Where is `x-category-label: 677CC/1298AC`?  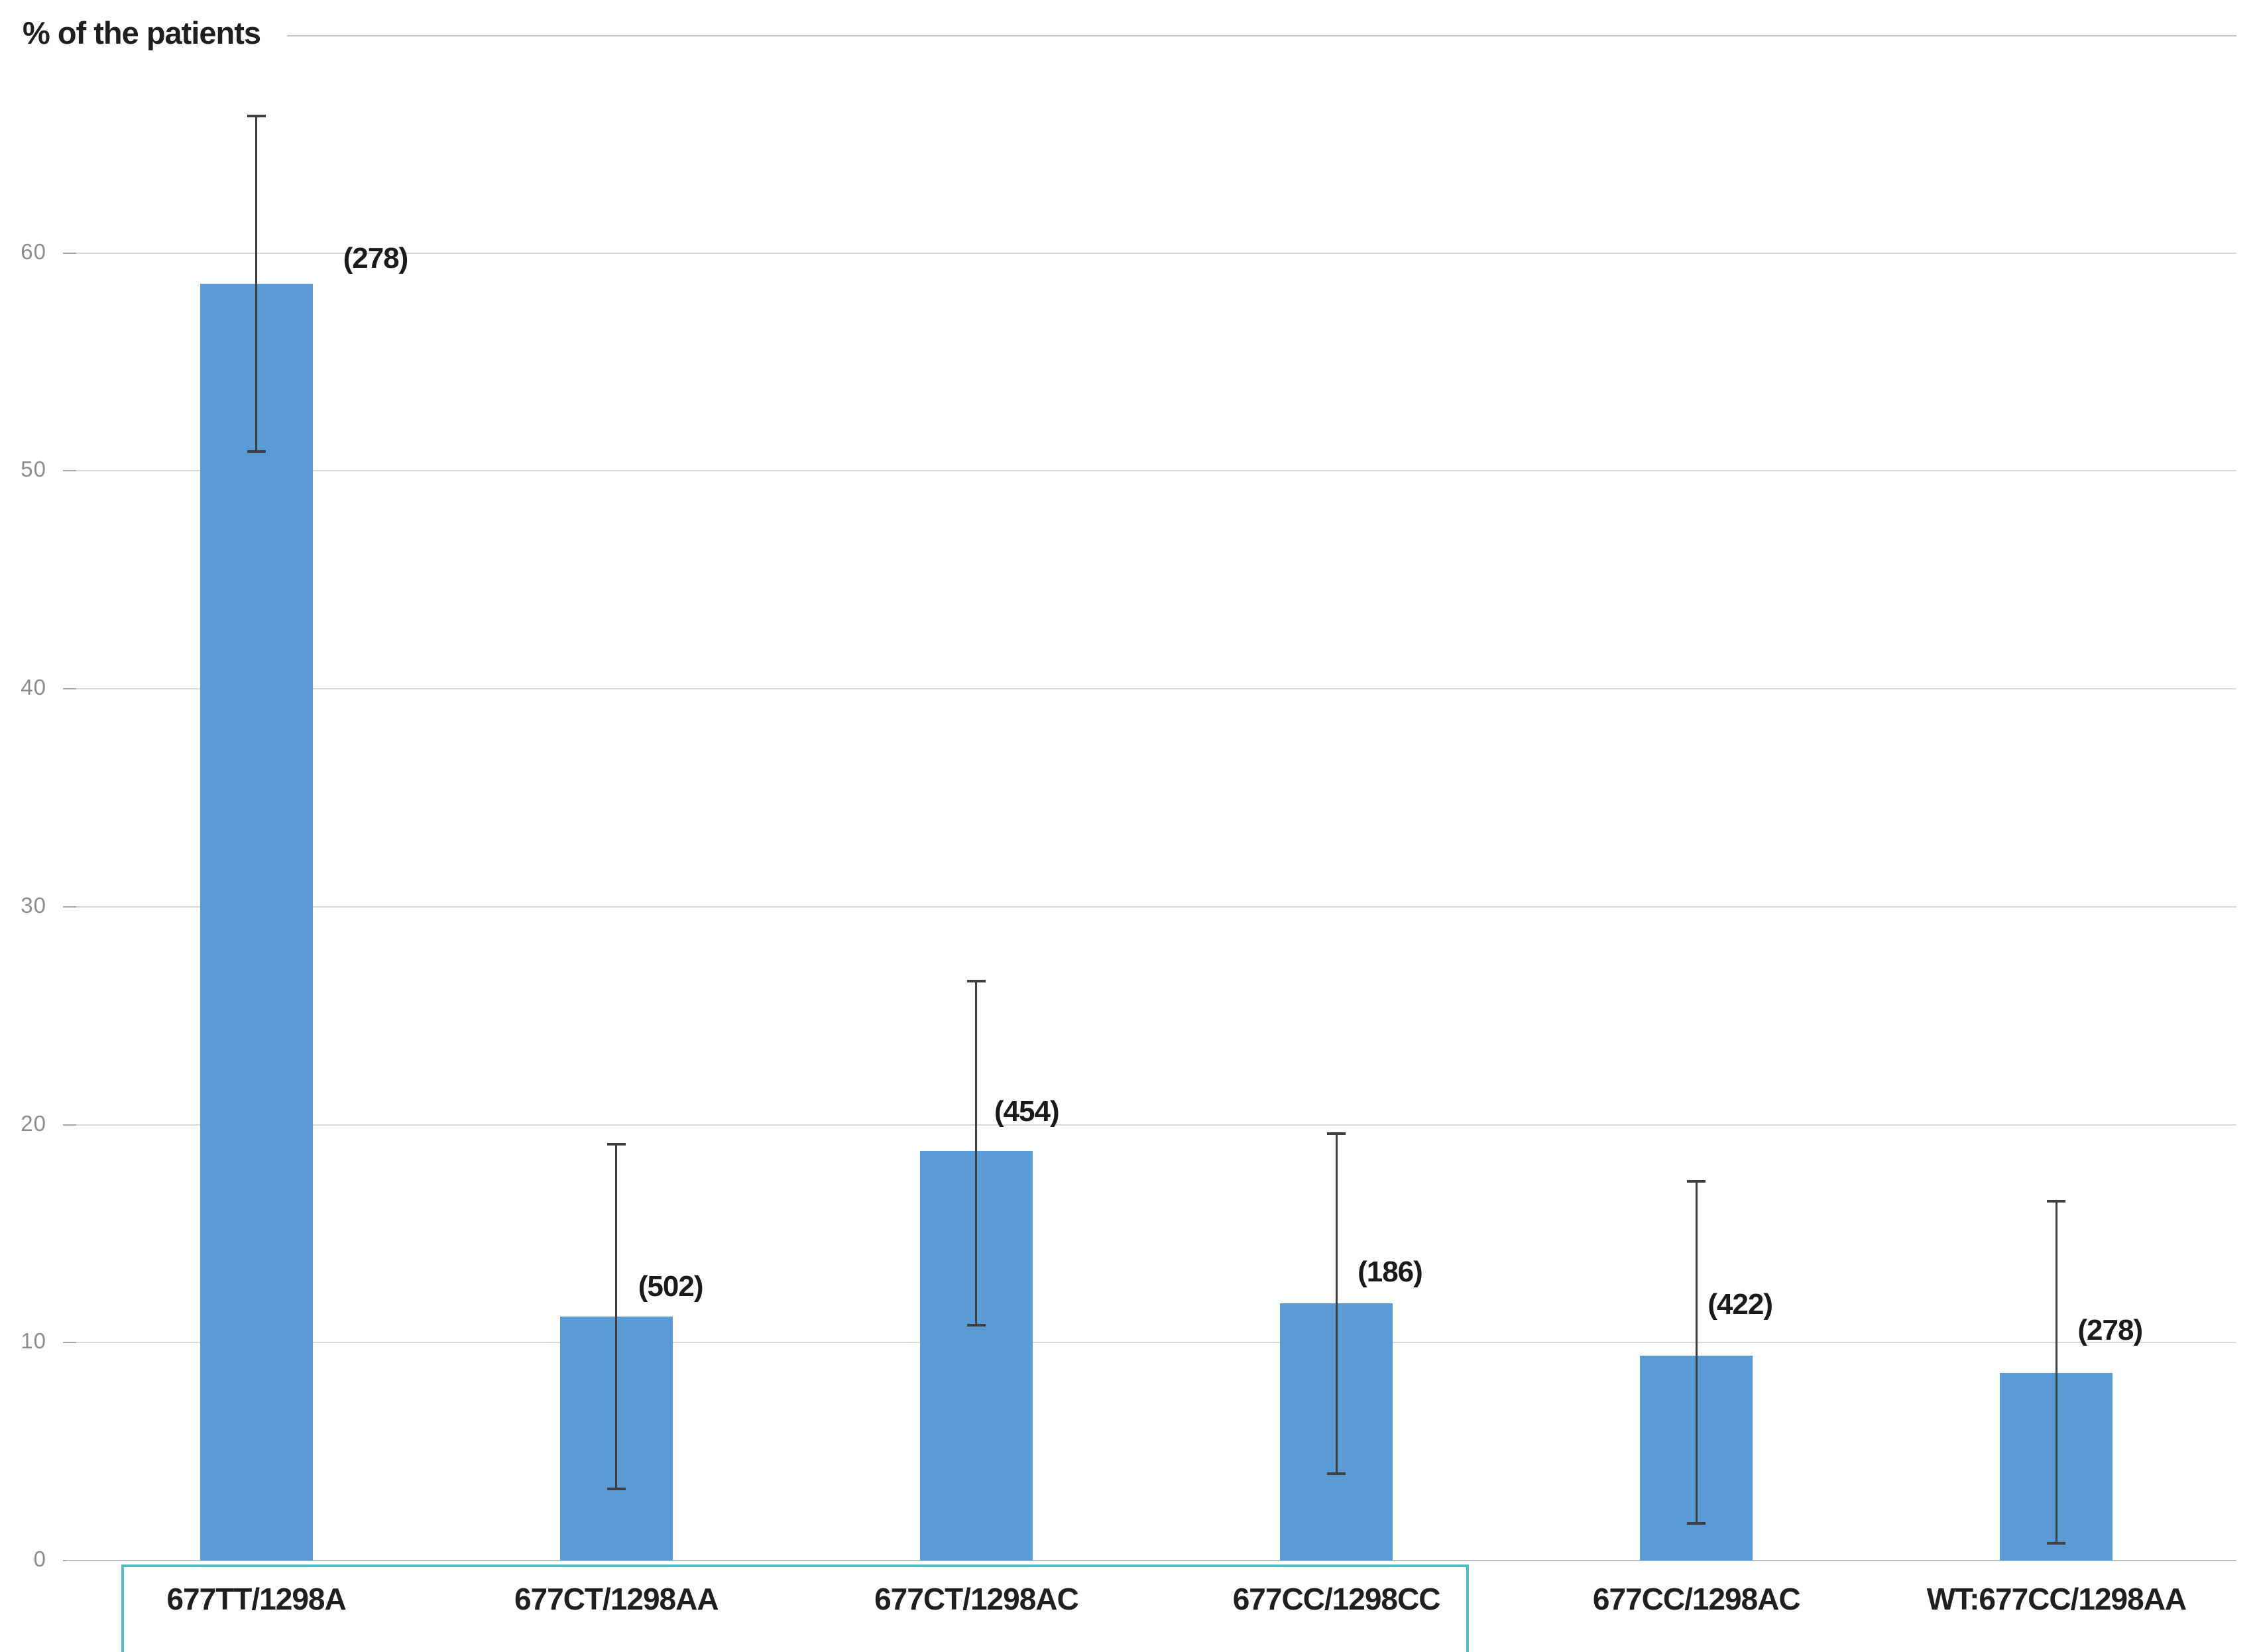
x-category-label: 677CC/1298AC is located at coordinates (1696, 1599).